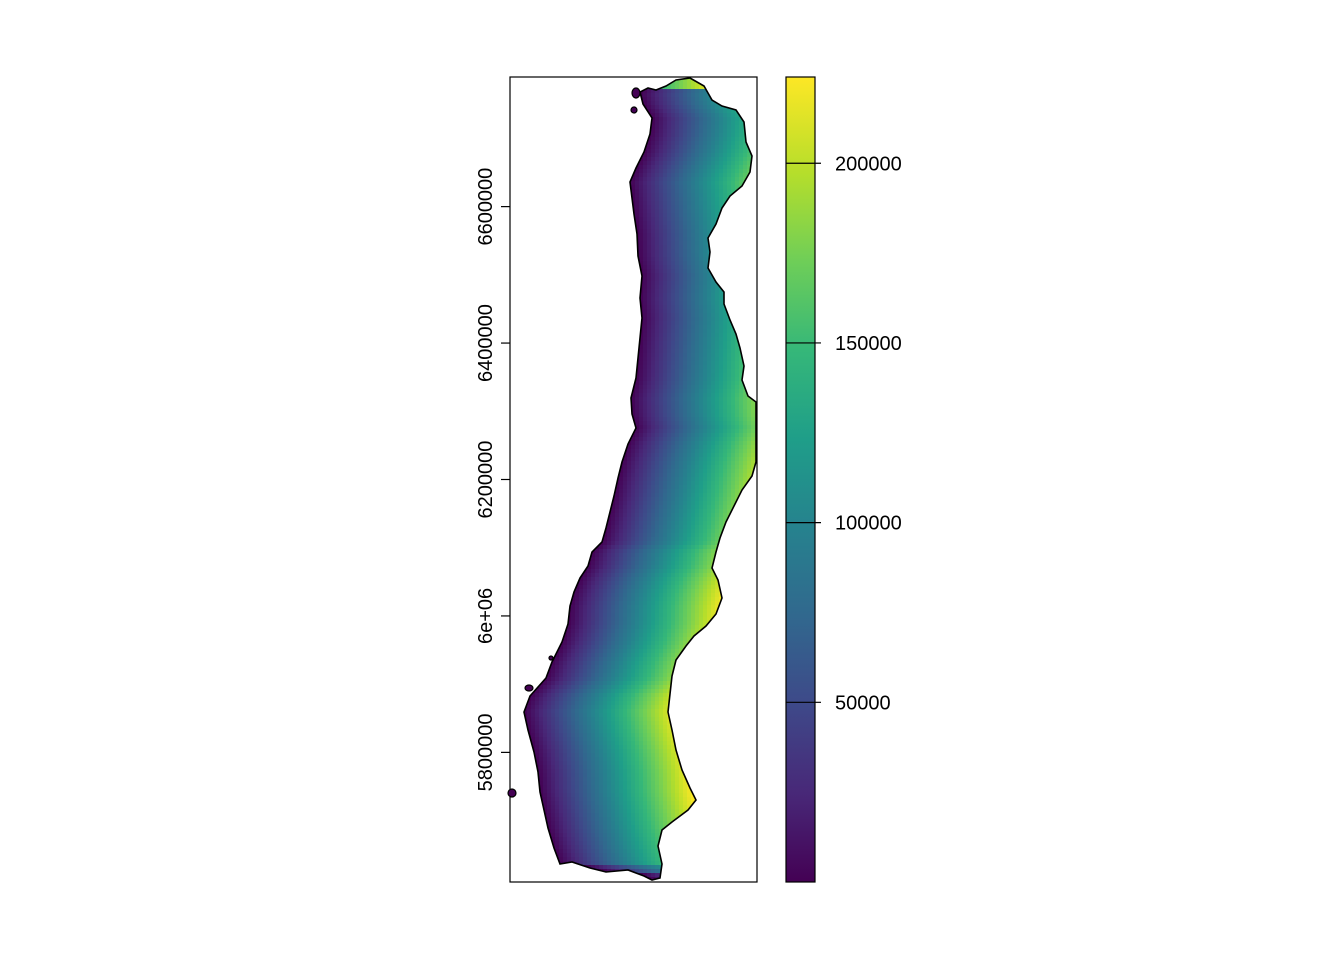 The width and height of the screenshot is (1344, 960). What do you see at coordinates (574, 442) in the screenshot?
I see `islands` at bounding box center [574, 442].